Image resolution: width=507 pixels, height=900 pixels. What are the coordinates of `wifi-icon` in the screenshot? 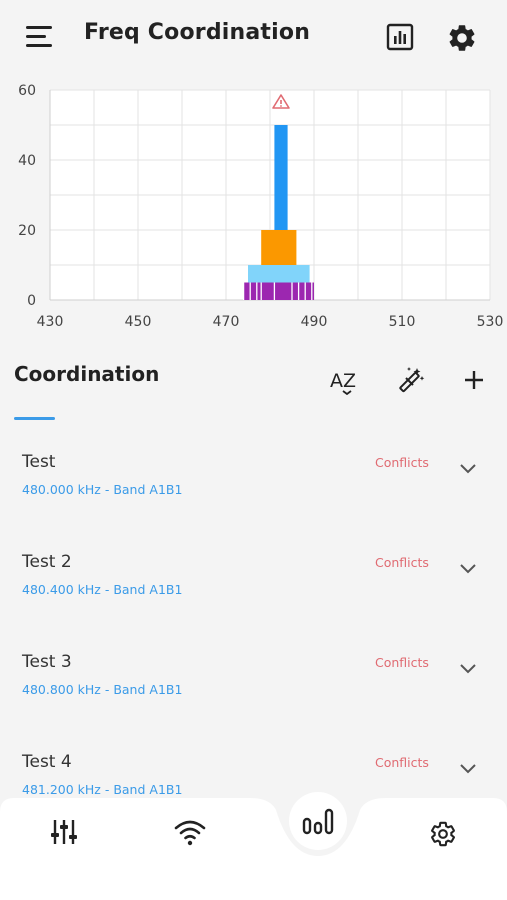 It's located at (190, 832).